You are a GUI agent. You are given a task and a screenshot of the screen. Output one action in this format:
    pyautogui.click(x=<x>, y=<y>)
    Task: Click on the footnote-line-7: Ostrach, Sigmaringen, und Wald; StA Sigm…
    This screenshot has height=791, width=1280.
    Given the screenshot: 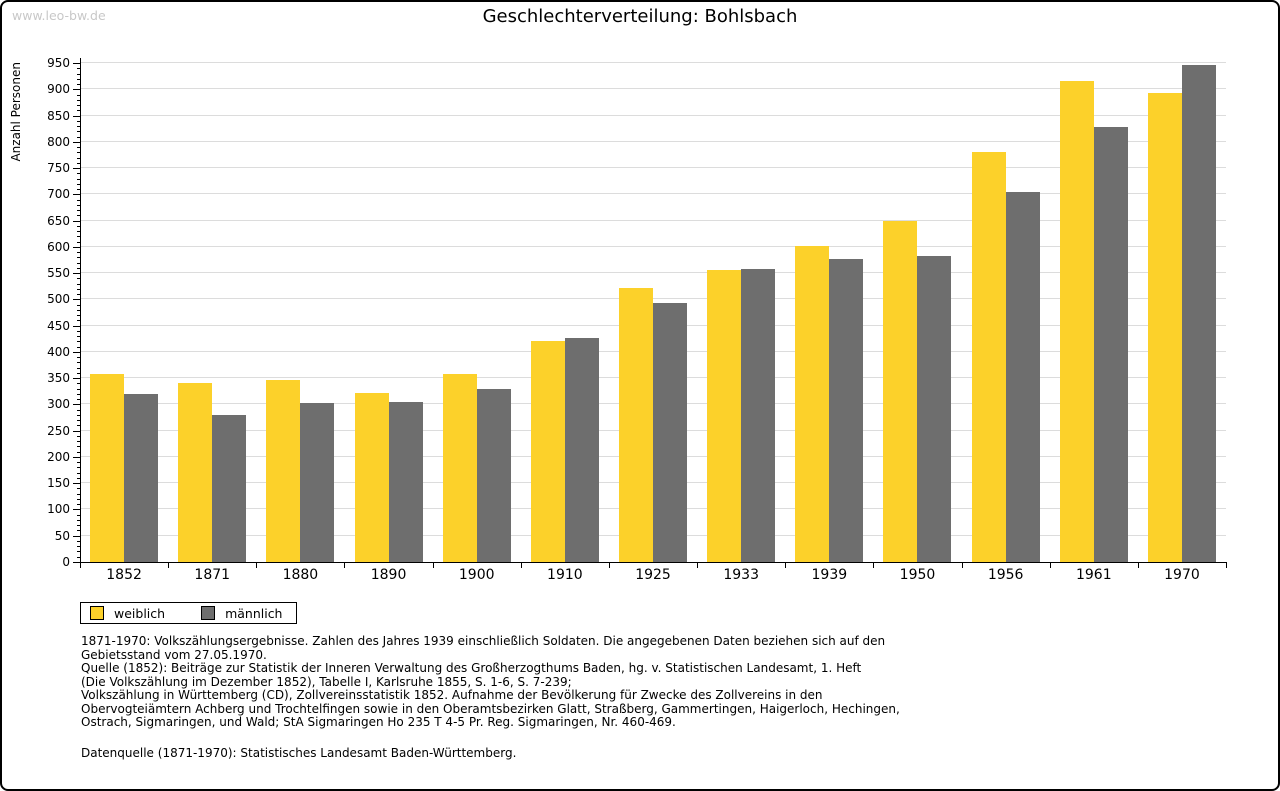 What is the action you would take?
    pyautogui.click(x=378, y=722)
    